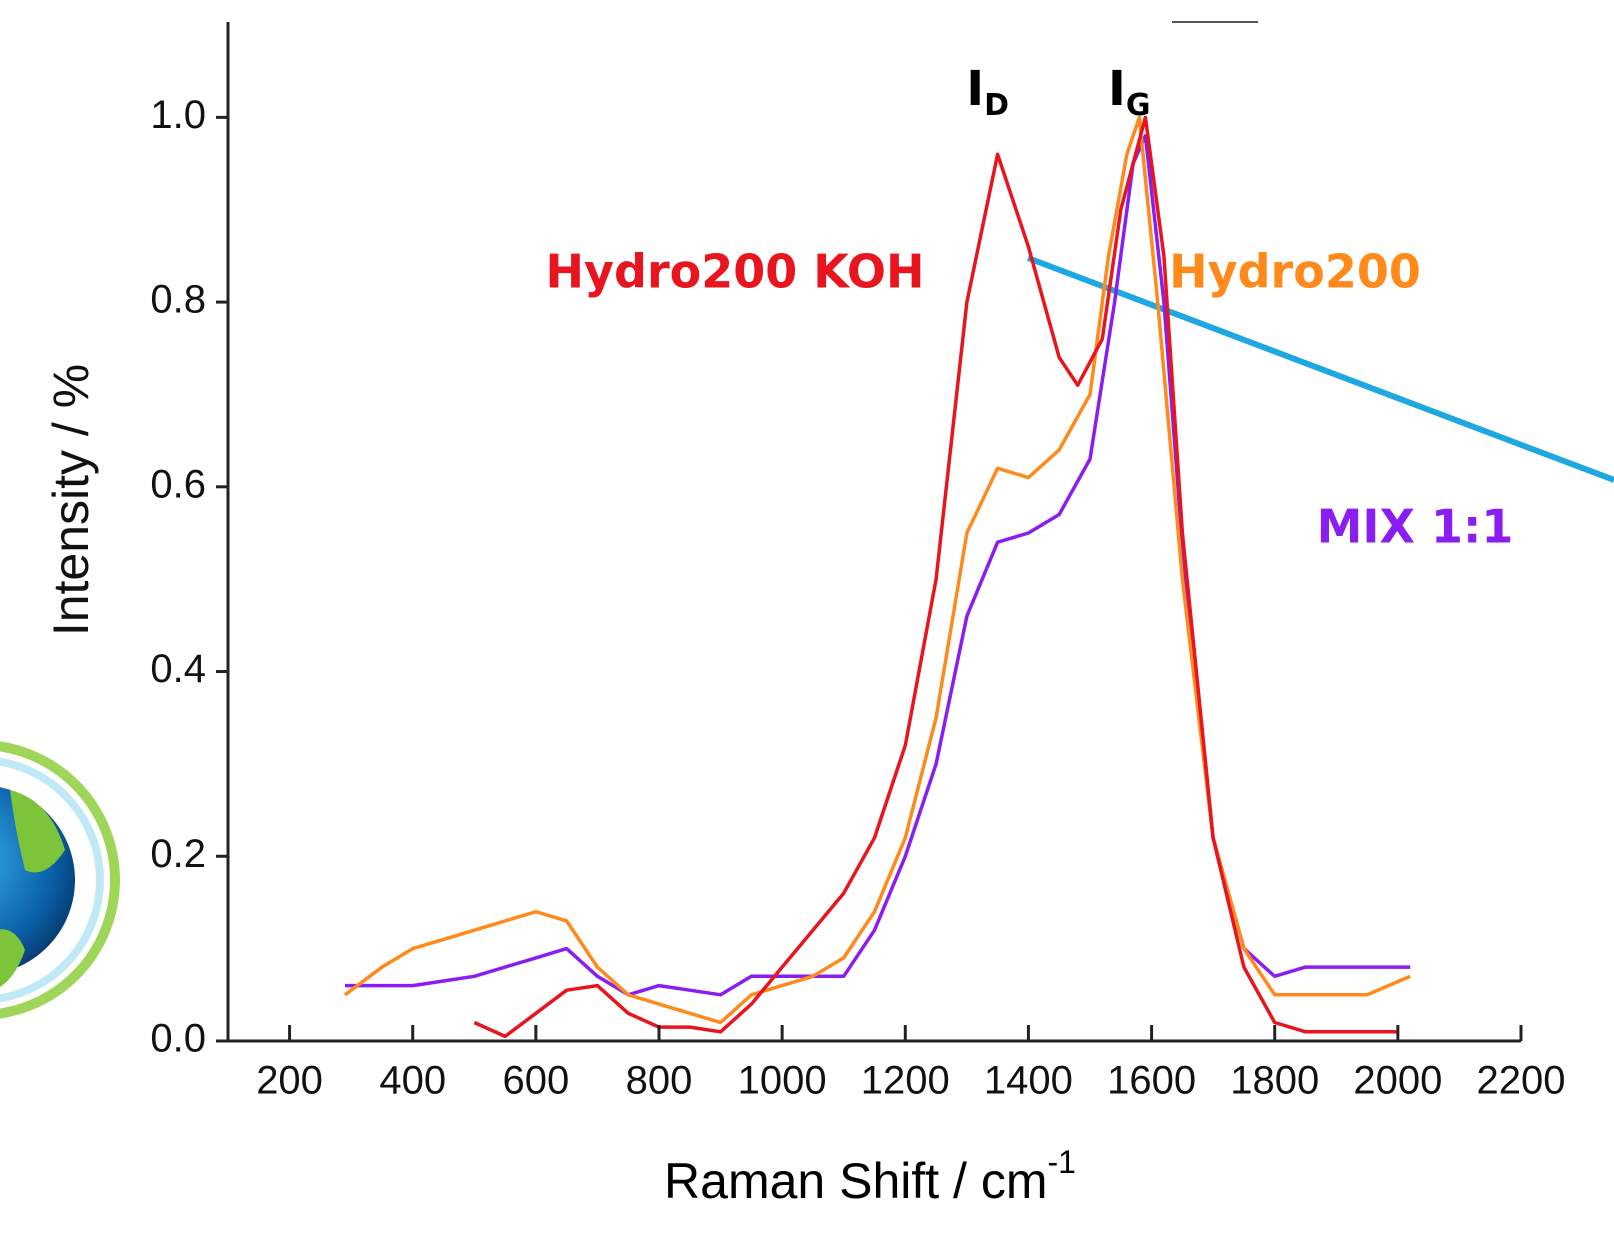 The width and height of the screenshot is (1614, 1240). I want to click on globe-decoration, so click(60, 880).